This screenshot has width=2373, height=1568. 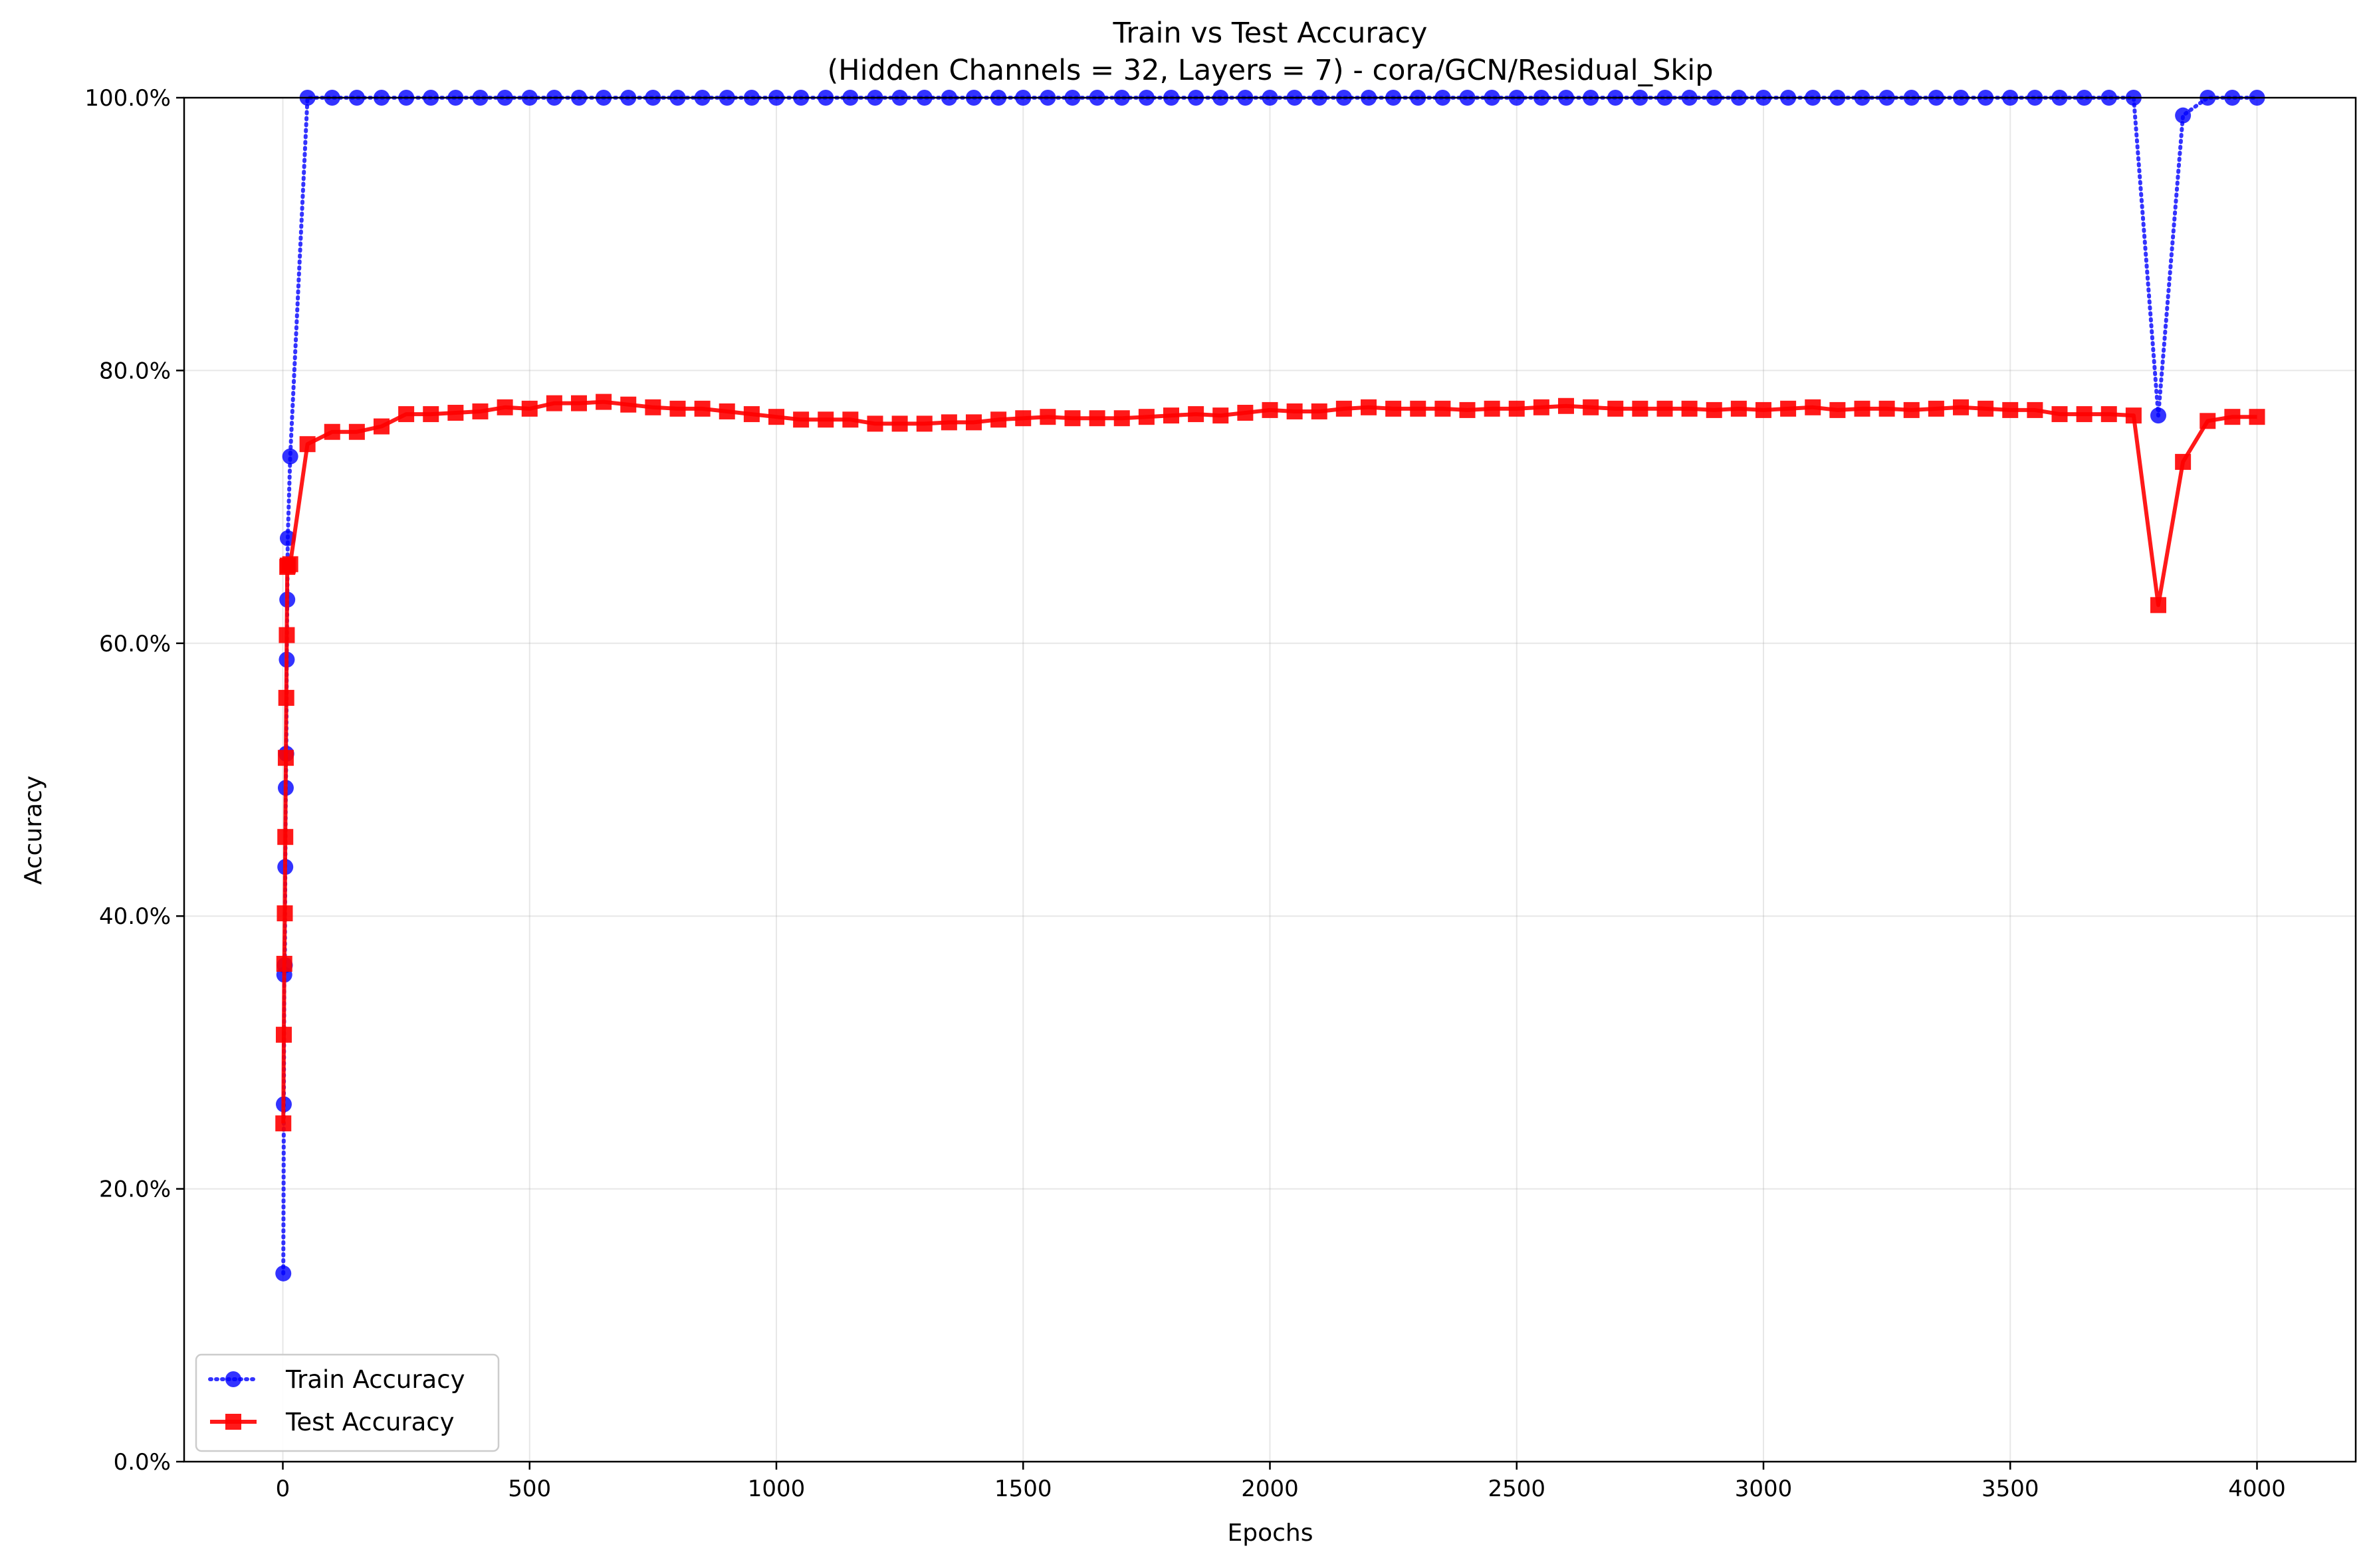 What do you see at coordinates (134, 780) in the screenshot?
I see `y-axis-ticks: 0.0% 20.0% 40.0% 60.0% 80.0% 100.0%` at bounding box center [134, 780].